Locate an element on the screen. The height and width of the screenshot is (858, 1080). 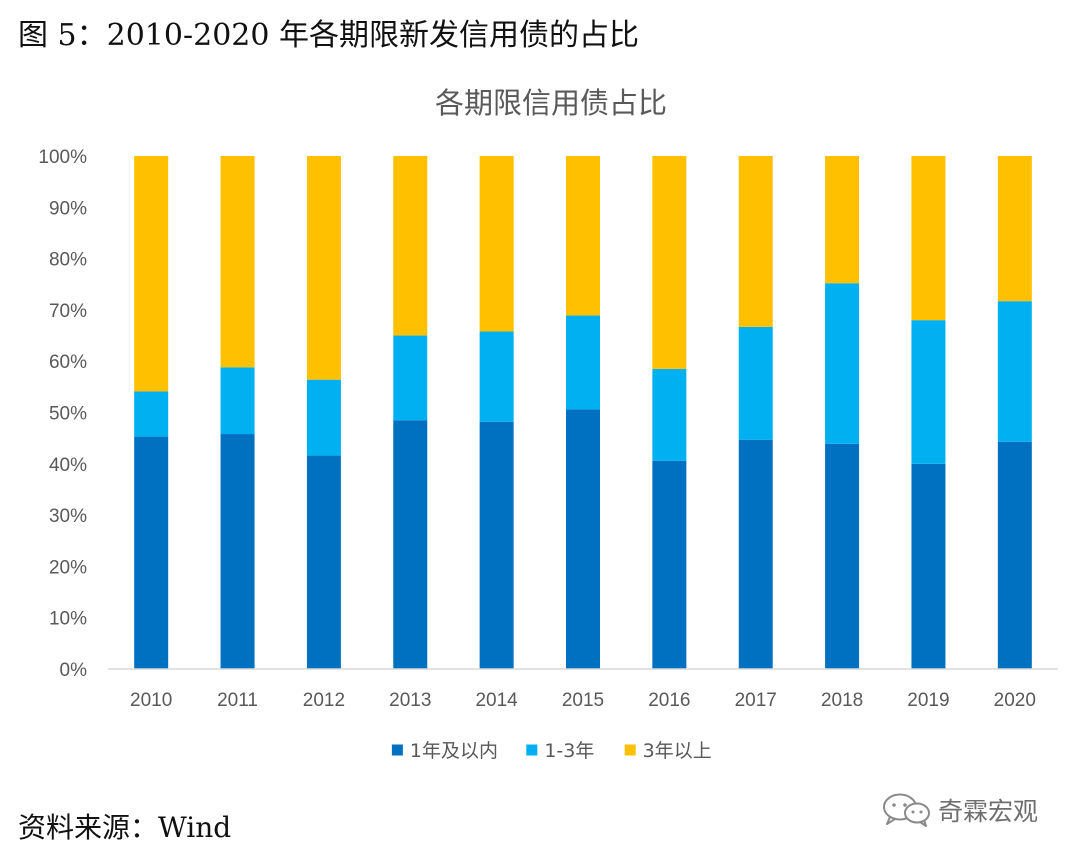
legend-label-series-2: 1-3年 is located at coordinates (569, 751).